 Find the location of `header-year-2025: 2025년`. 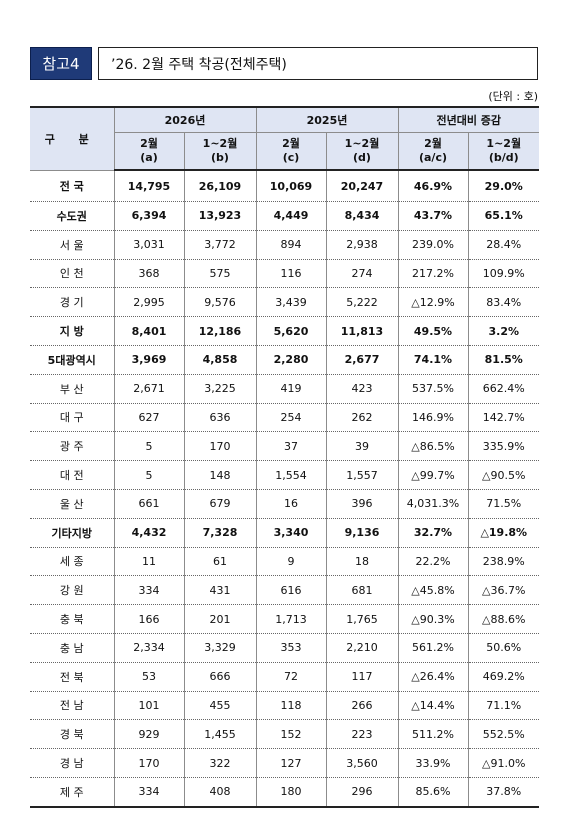

header-year-2025: 2025년 is located at coordinates (327, 119).